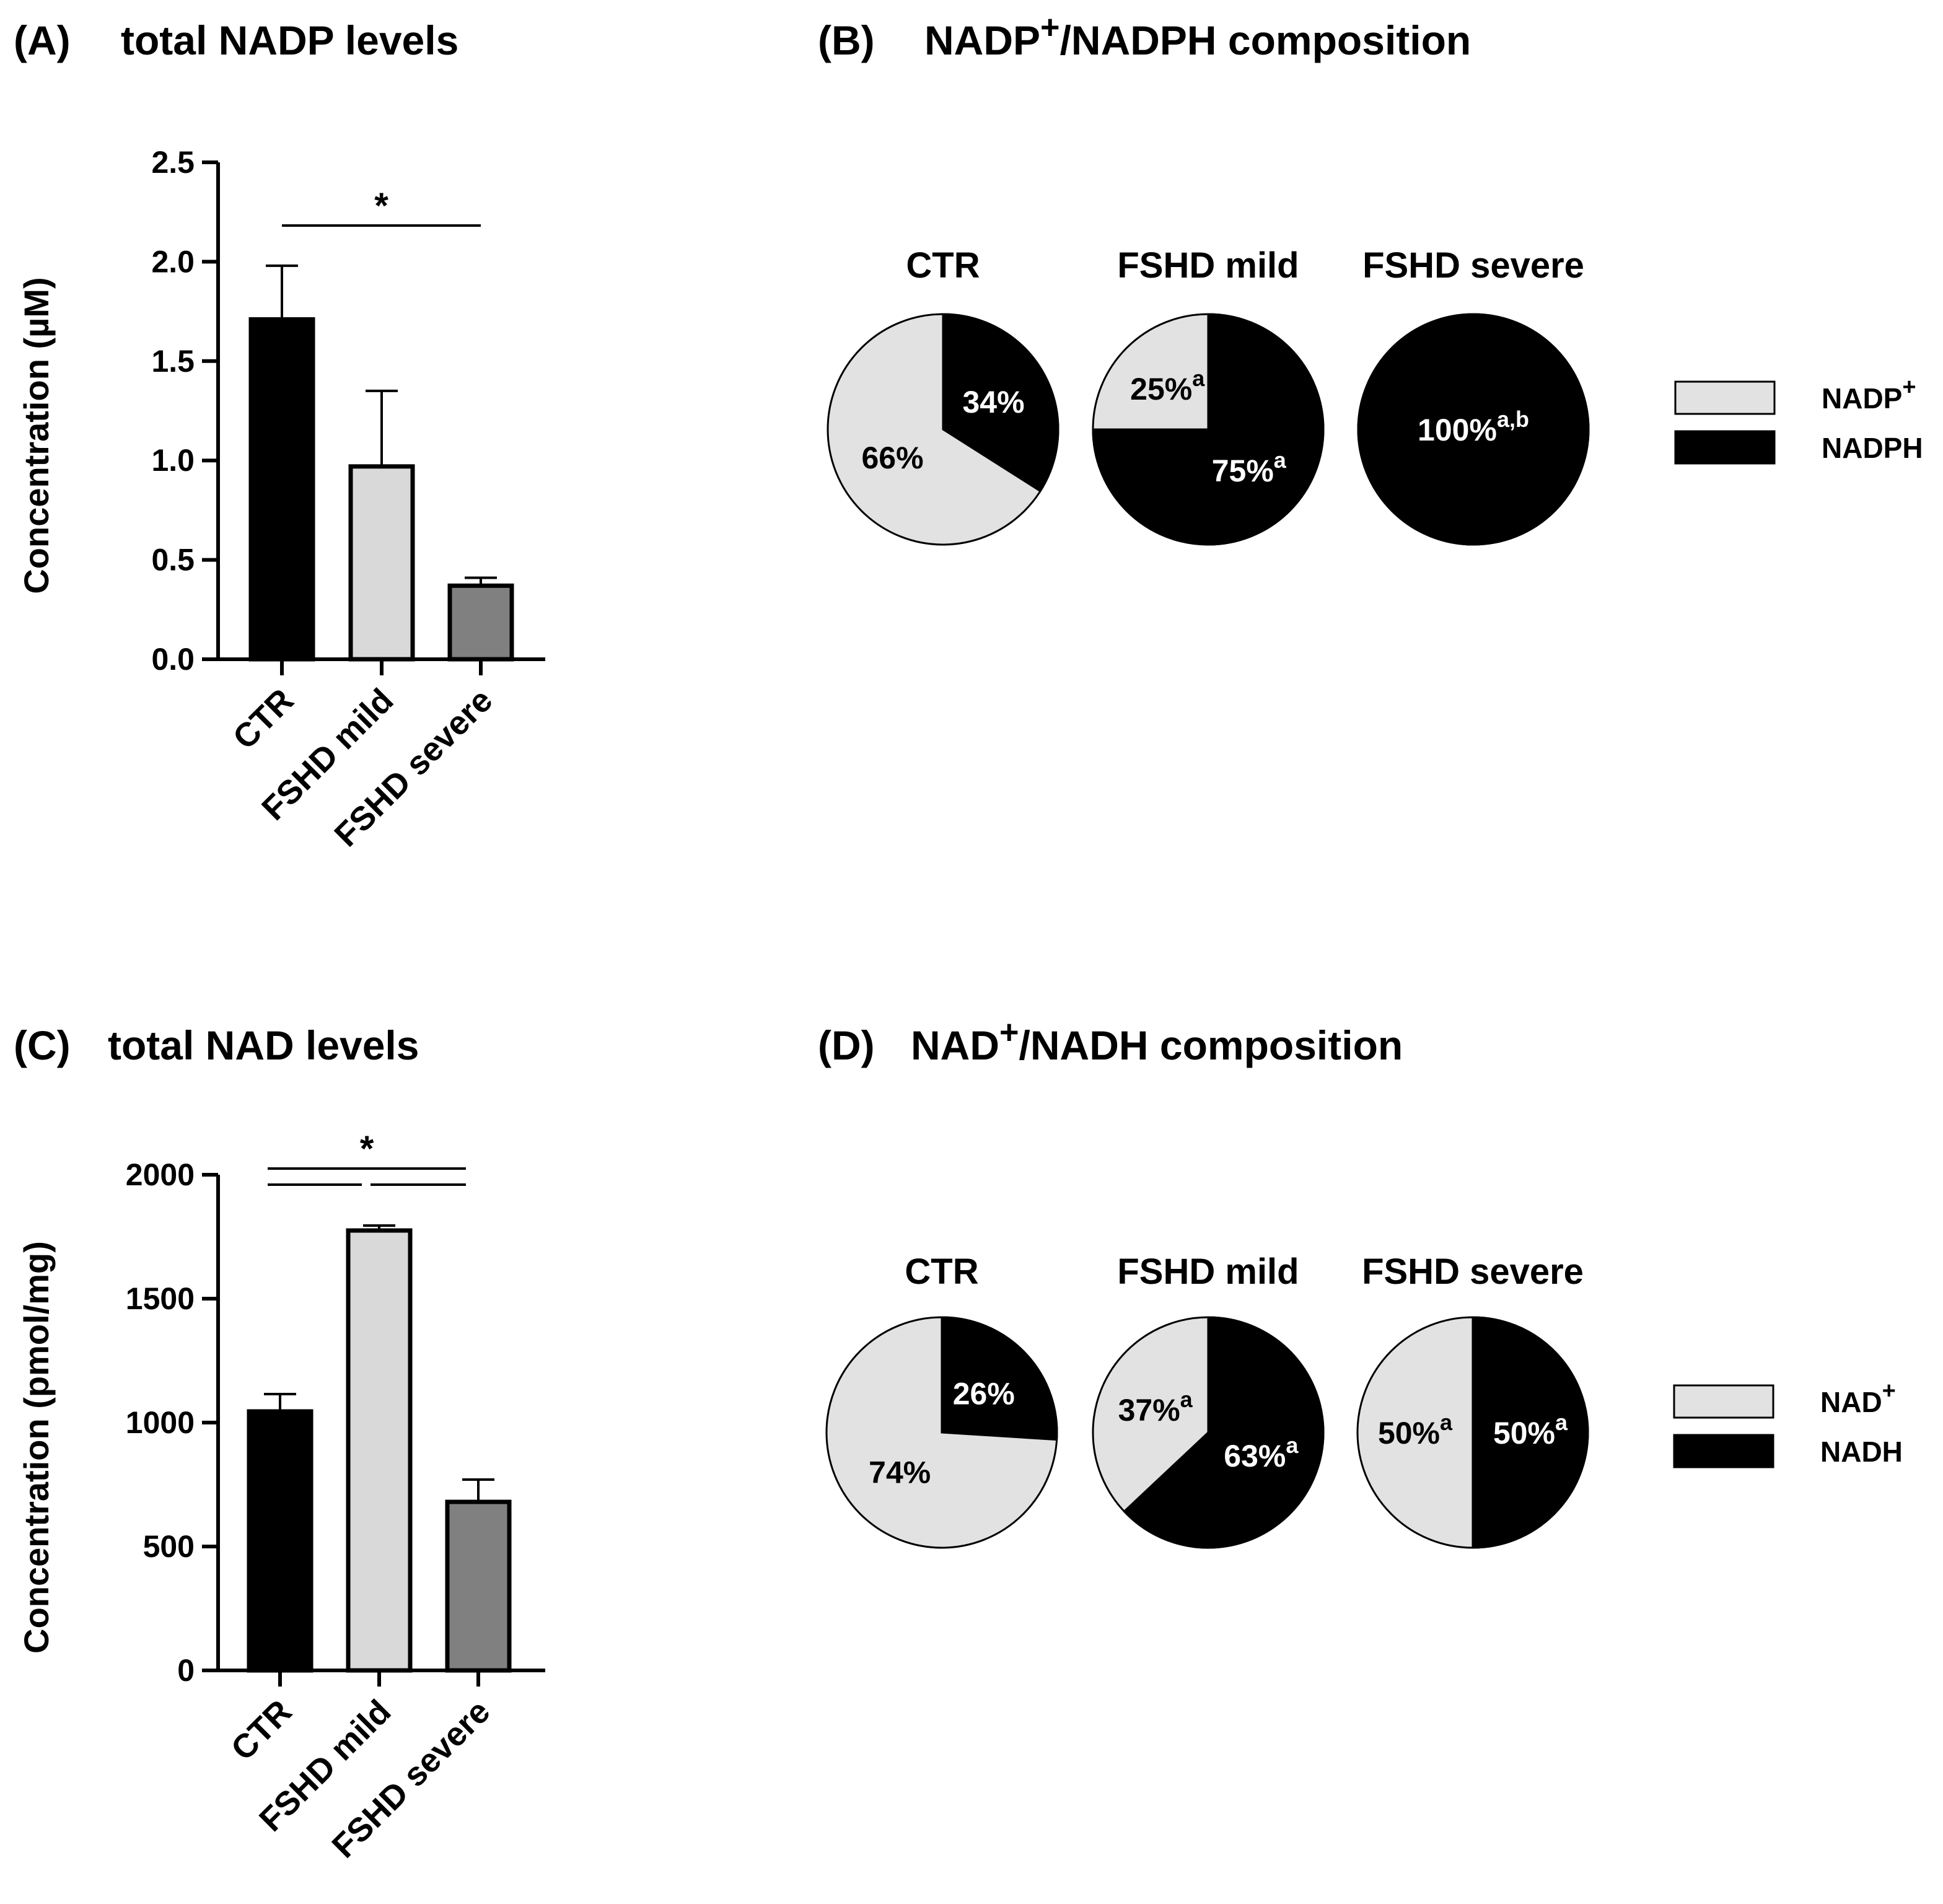 This screenshot has width=1943, height=1904. I want to click on legend-label-nadp: NADP+, so click(1869, 395).